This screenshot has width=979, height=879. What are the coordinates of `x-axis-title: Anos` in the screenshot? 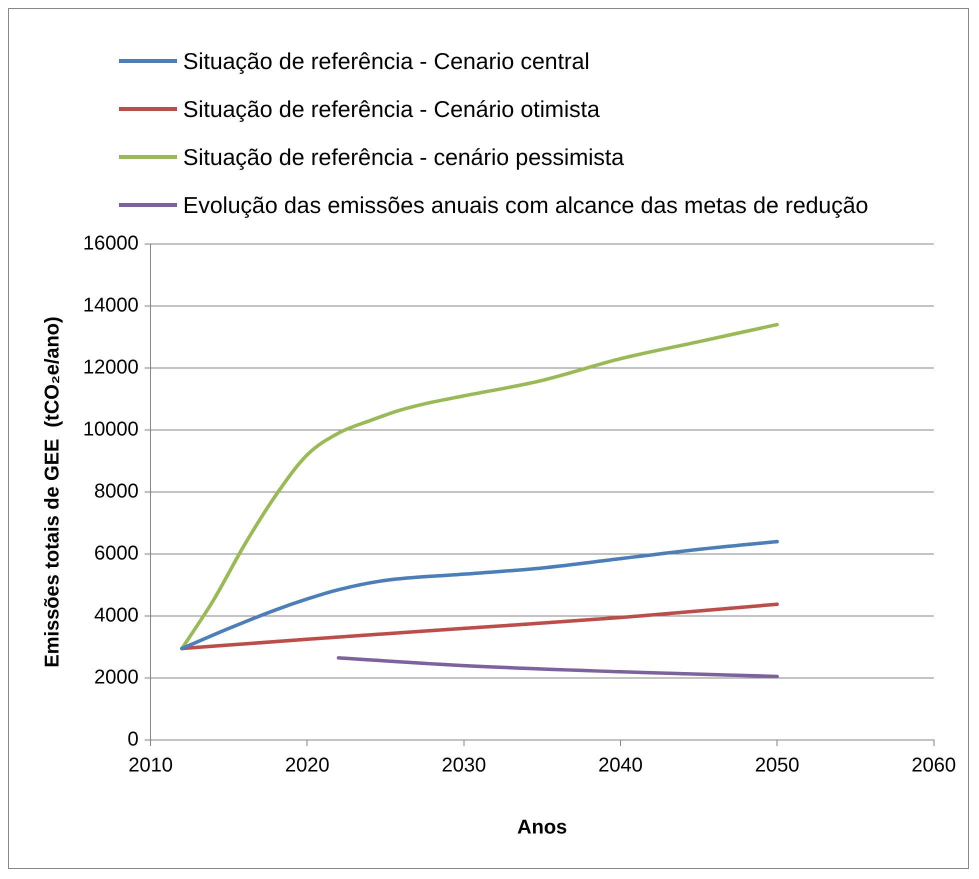 It's located at (542, 827).